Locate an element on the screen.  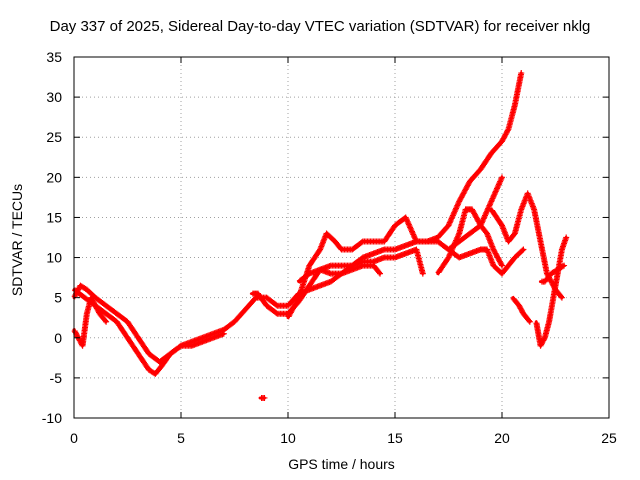
y-tick-label: 25 is located at coordinates (54, 137).